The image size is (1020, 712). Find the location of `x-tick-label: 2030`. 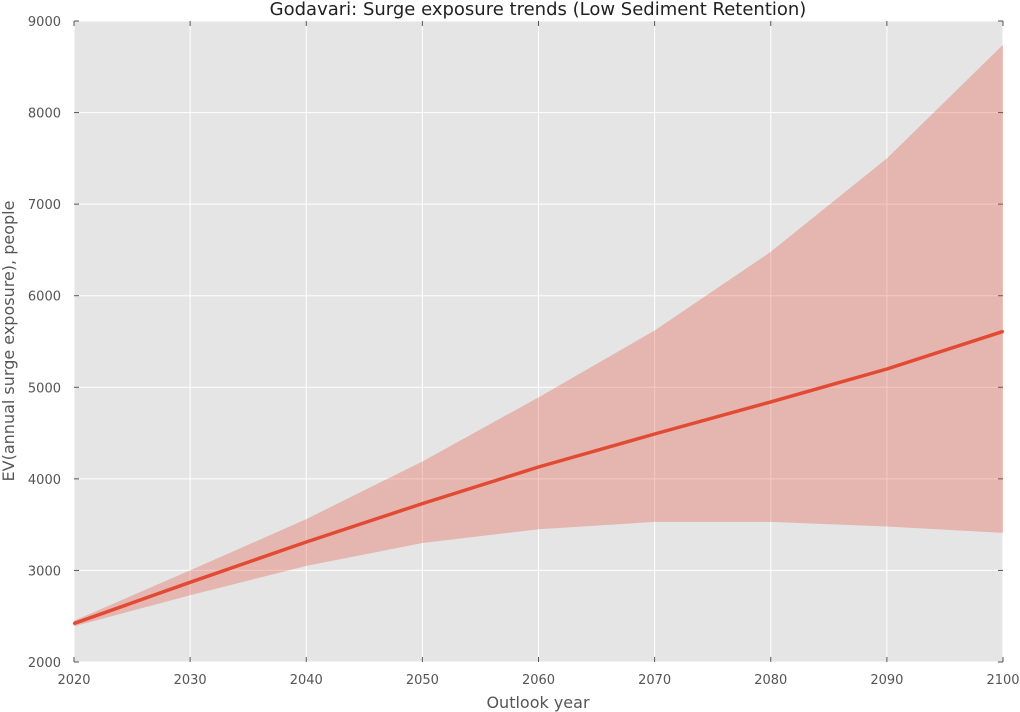

x-tick-label: 2030 is located at coordinates (190, 680).